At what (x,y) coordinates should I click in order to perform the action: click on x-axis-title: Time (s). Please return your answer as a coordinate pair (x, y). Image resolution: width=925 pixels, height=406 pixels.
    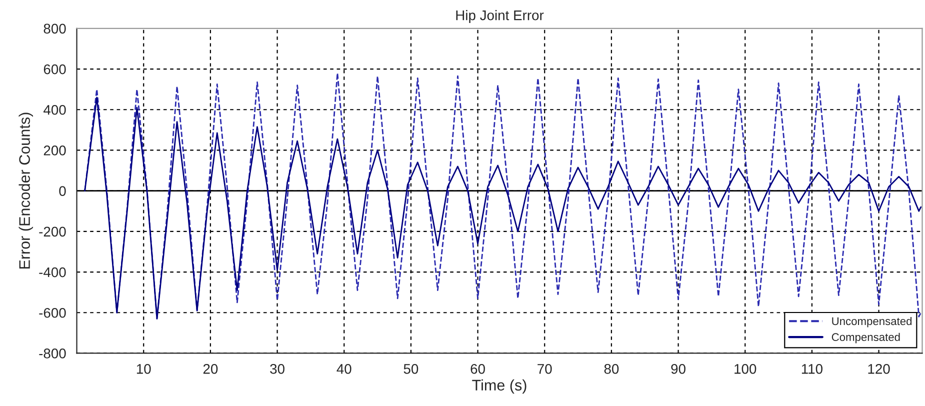
    Looking at the image, I should click on (499, 386).